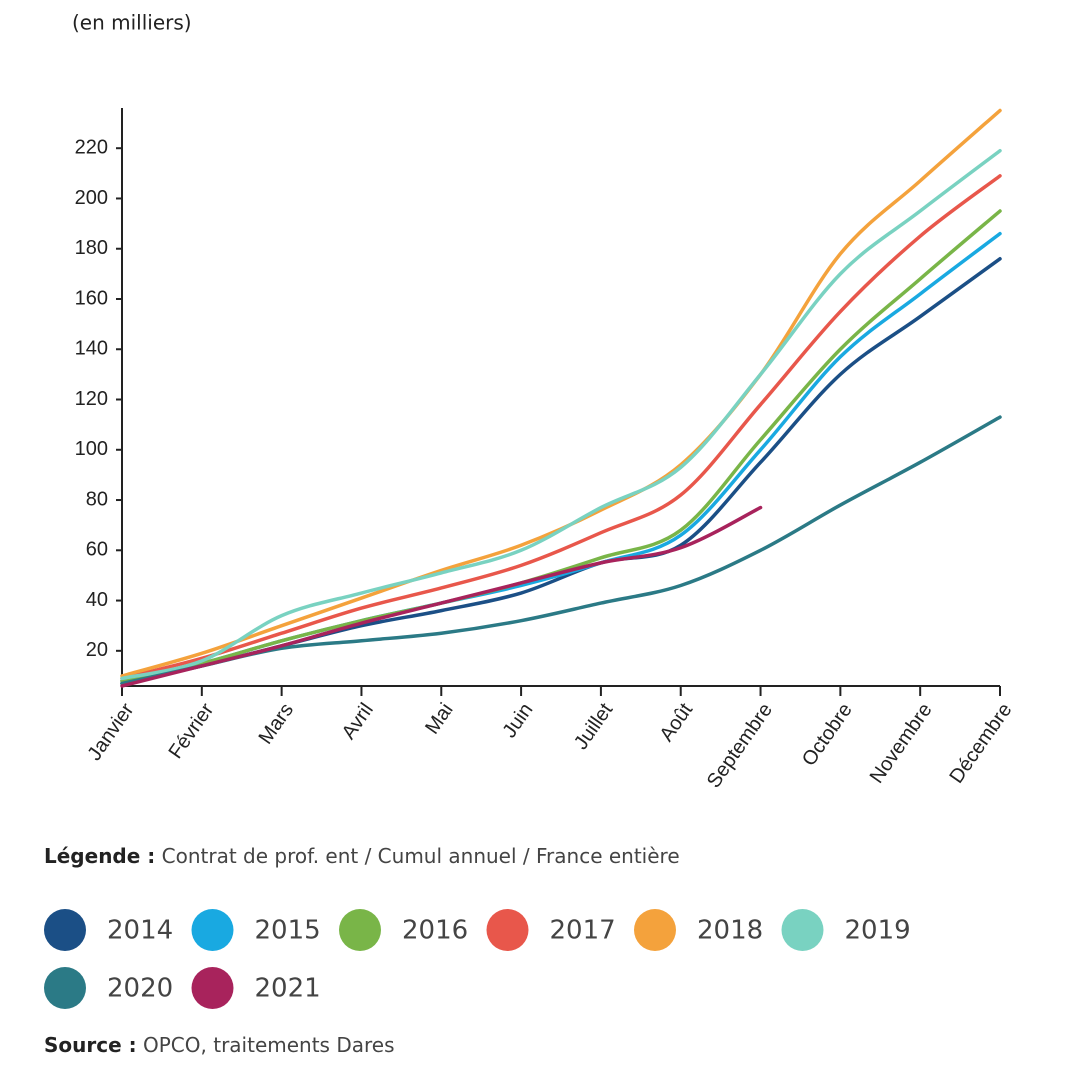  Describe the element at coordinates (878, 931) in the screenshot. I see `legend-label: 2019` at that location.